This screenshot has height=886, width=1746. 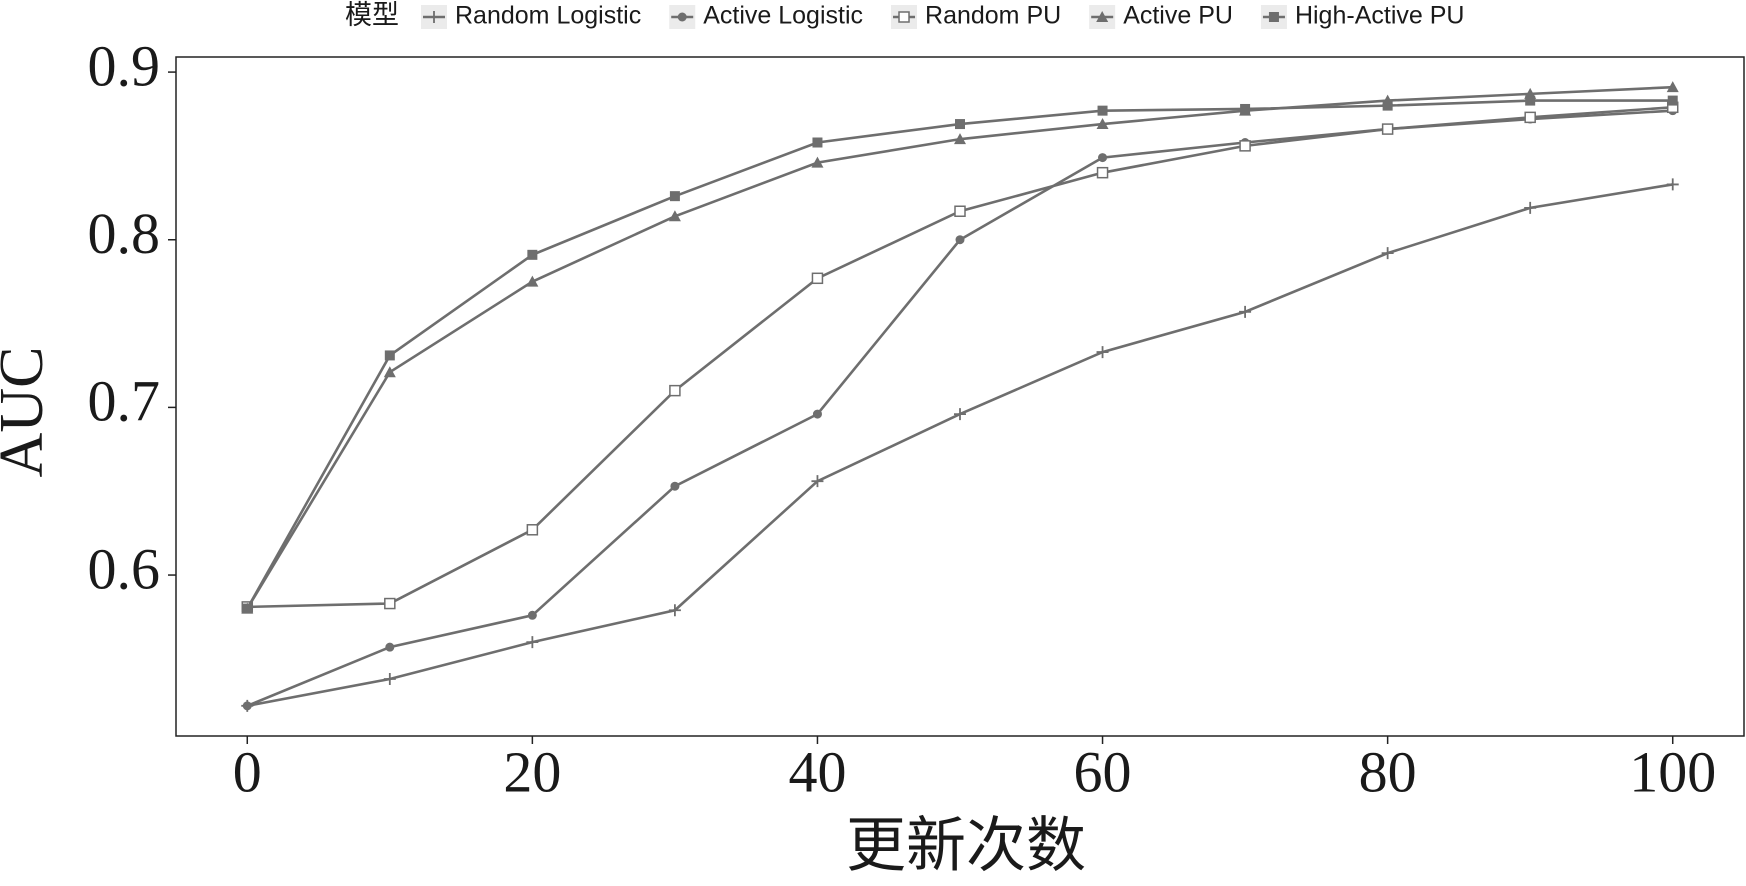 What do you see at coordinates (124, 401) in the screenshot?
I see `y-tick-label: 0.7` at bounding box center [124, 401].